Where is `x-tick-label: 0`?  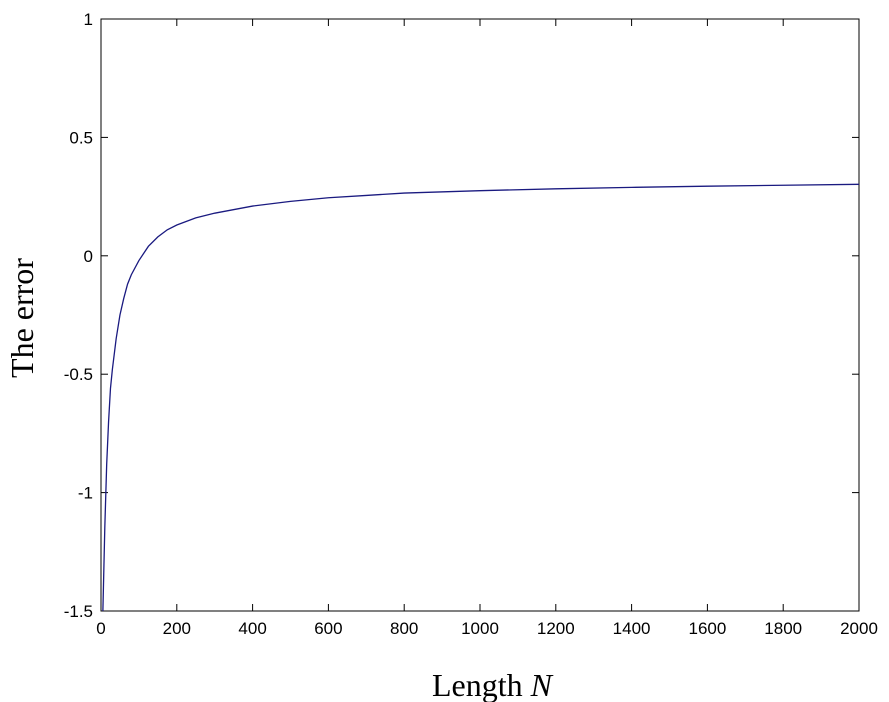 x-tick-label: 0 is located at coordinates (100, 628).